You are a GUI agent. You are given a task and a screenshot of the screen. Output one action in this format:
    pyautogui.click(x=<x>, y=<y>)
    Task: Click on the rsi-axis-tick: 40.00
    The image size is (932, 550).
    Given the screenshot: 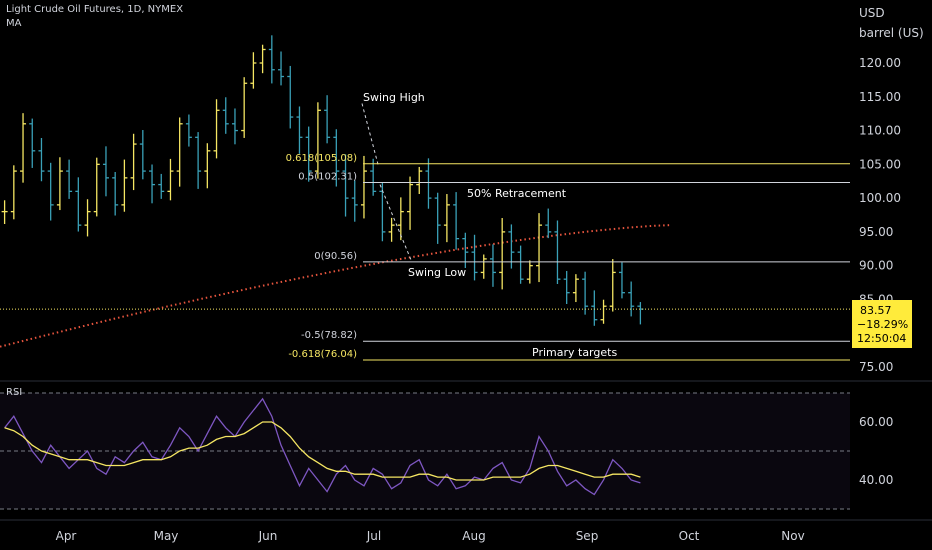 What is the action you would take?
    pyautogui.click(x=876, y=480)
    